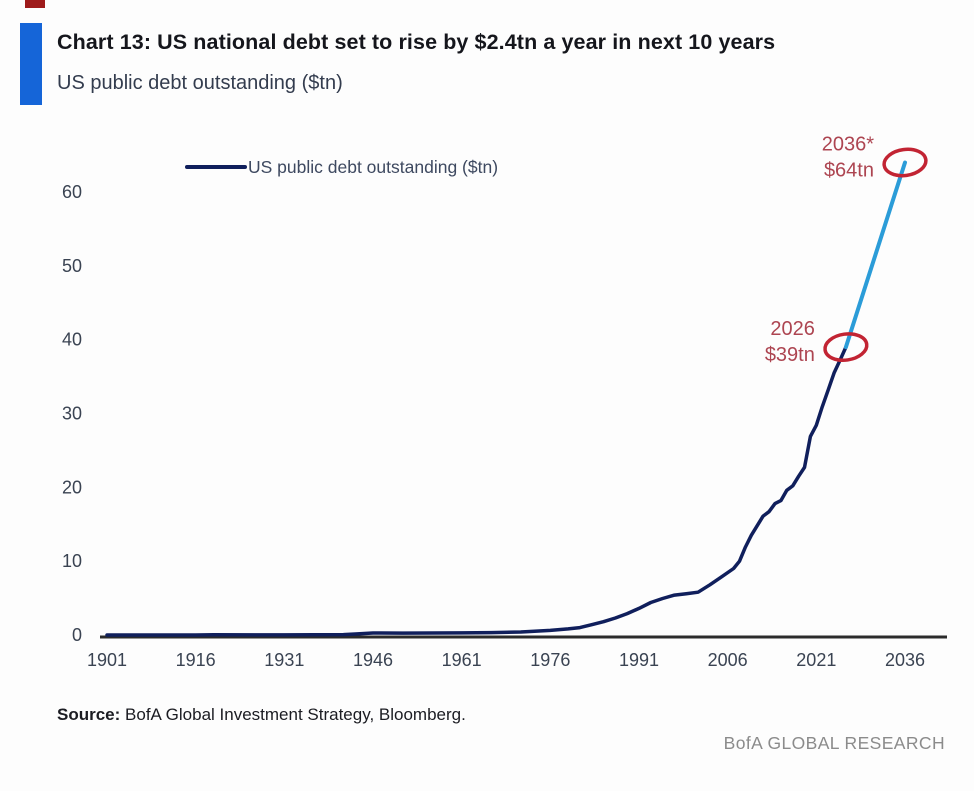 The height and width of the screenshot is (791, 974). I want to click on x-tick-label: 2036, so click(905, 660).